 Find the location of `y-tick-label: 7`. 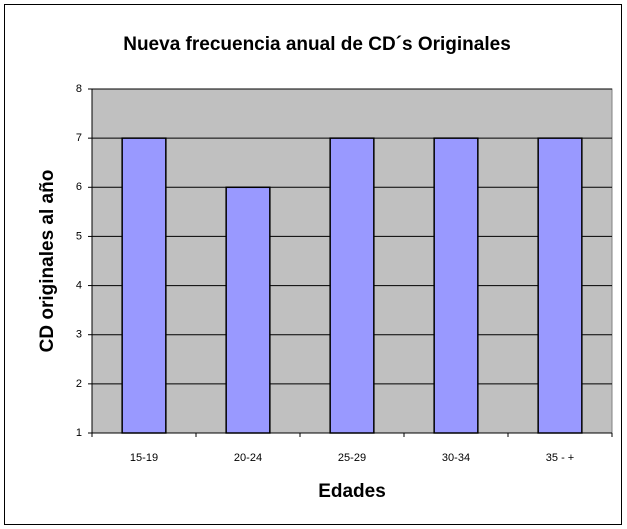

y-tick-label: 7 is located at coordinates (79, 138).